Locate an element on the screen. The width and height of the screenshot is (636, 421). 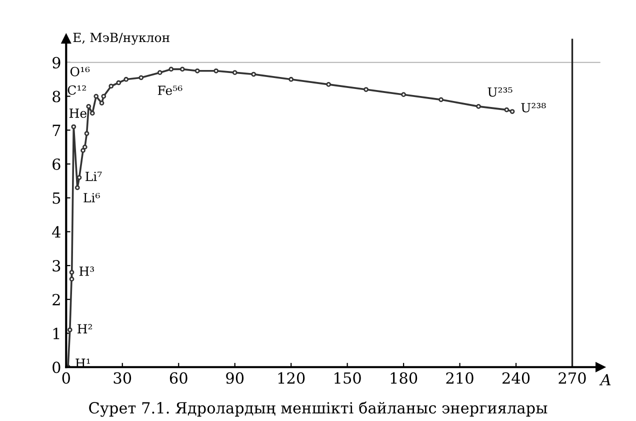
annotation: H³ is located at coordinates (86, 271).